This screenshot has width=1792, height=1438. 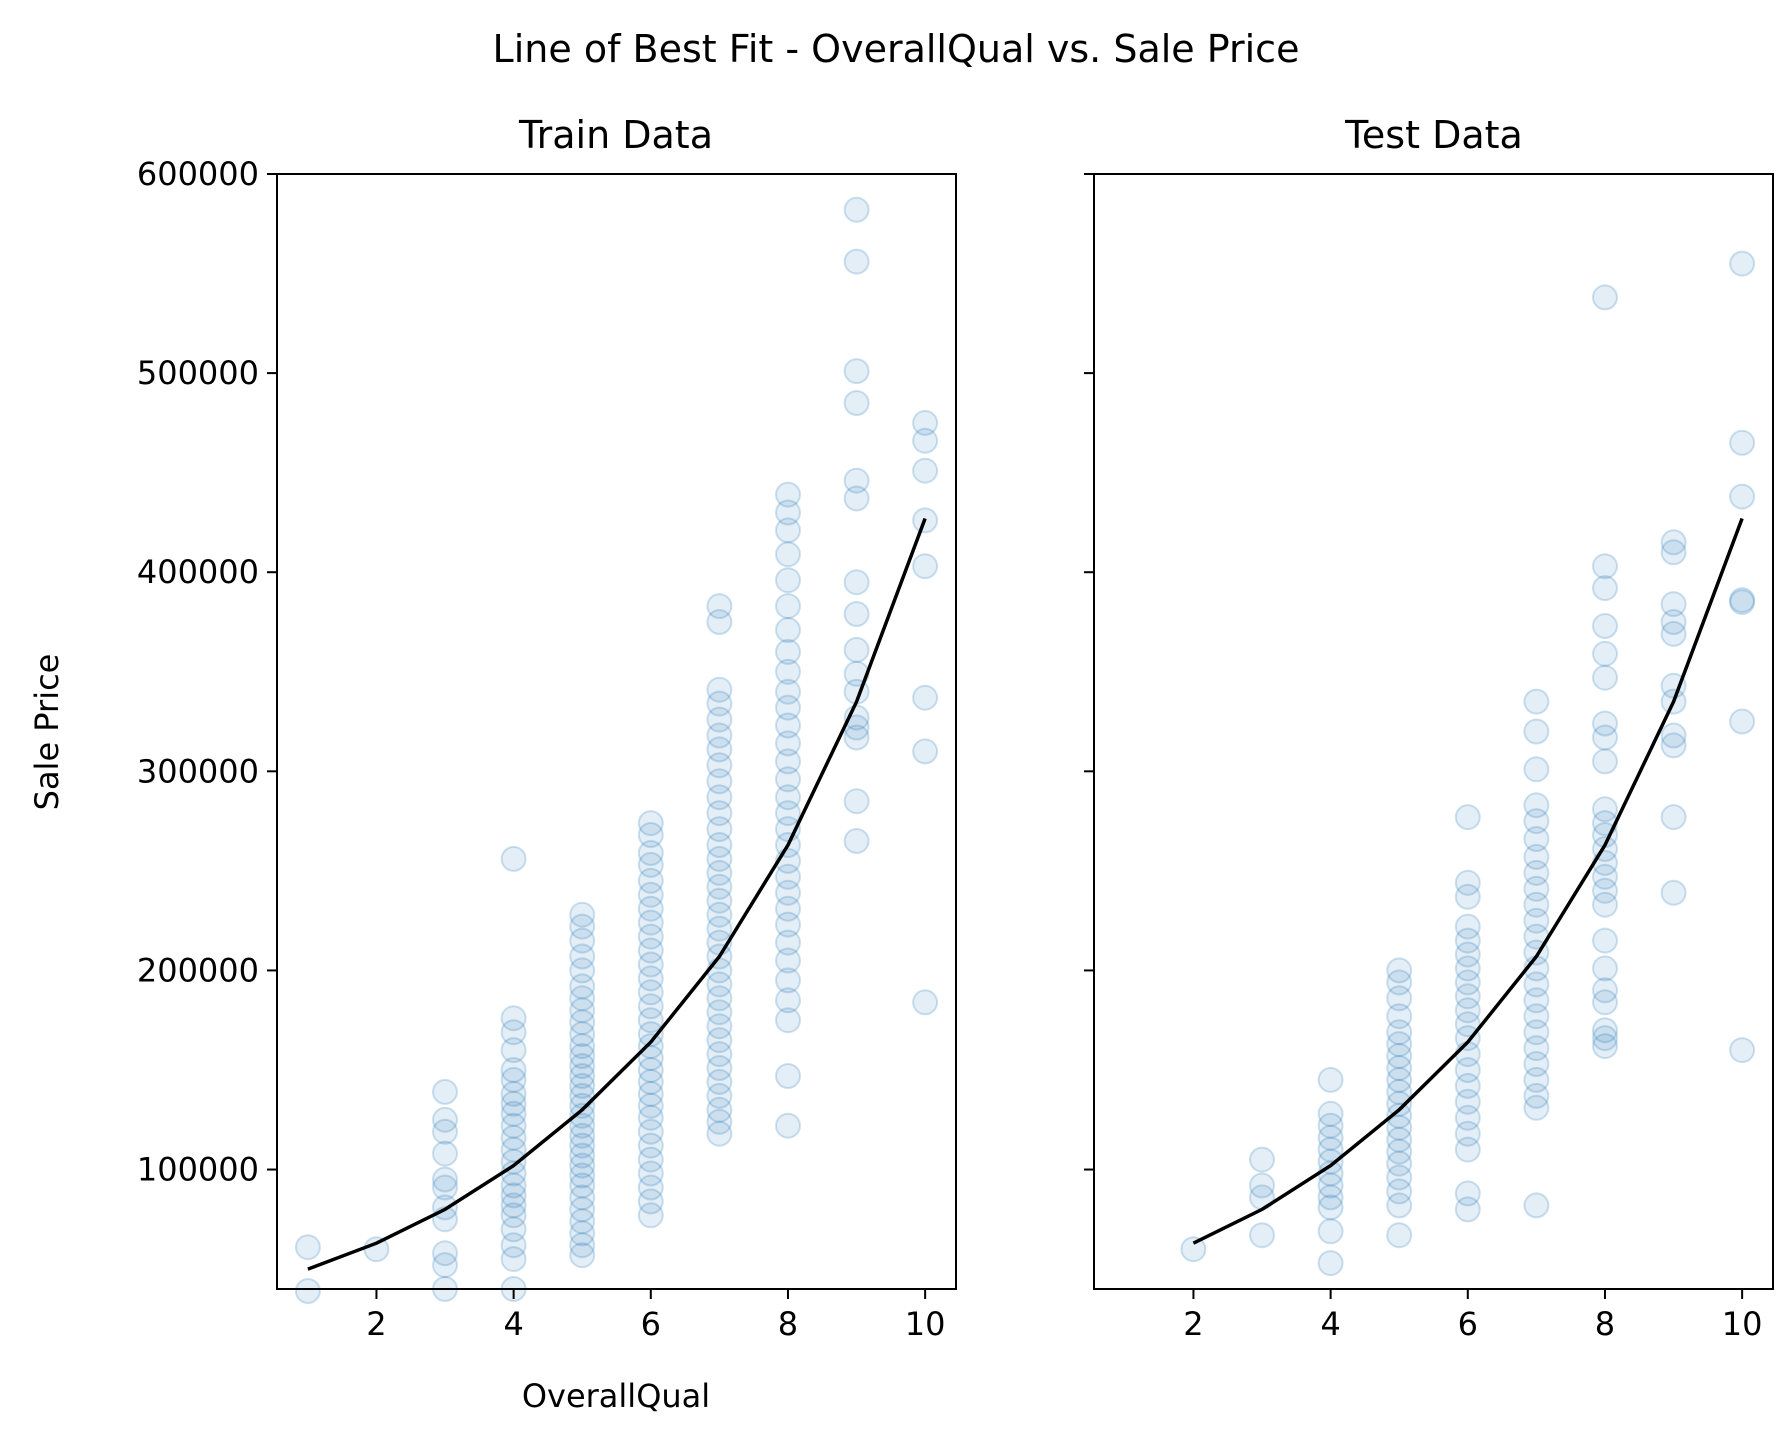 What do you see at coordinates (788, 1324) in the screenshot?
I see `x-tick-label: 8` at bounding box center [788, 1324].